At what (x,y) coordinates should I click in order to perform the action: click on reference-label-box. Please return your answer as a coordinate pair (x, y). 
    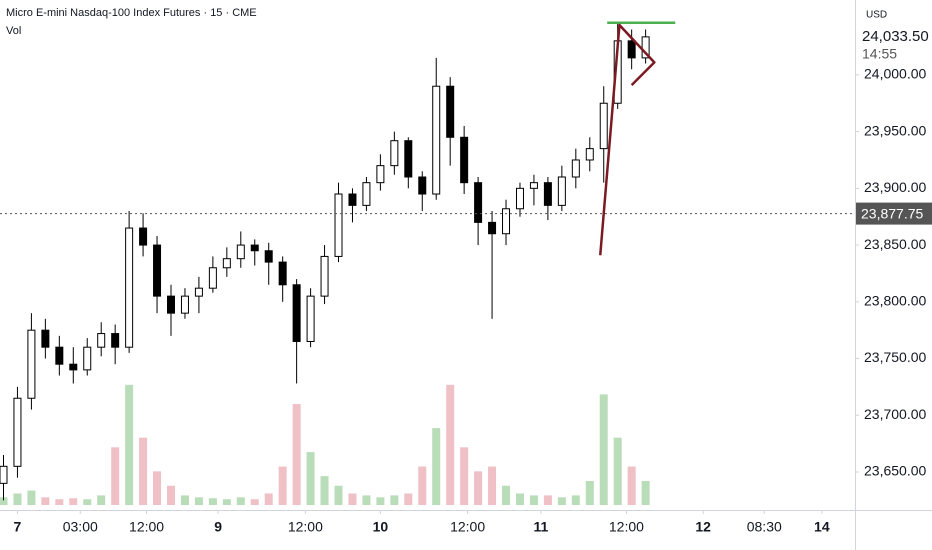
    Looking at the image, I should click on (894, 213).